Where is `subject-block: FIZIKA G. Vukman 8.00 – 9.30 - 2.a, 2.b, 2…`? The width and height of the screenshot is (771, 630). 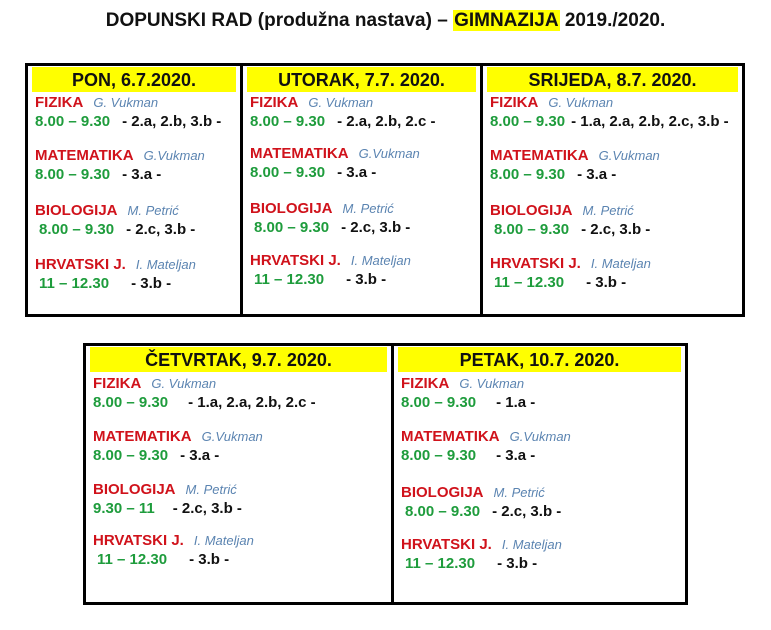 subject-block: FIZIKA G. Vukman 8.00 – 9.30 - 2.a, 2.b, 2… is located at coordinates (363, 112).